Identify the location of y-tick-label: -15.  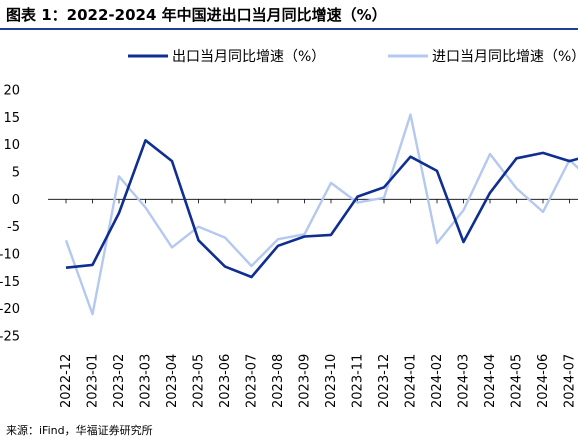
(10, 282).